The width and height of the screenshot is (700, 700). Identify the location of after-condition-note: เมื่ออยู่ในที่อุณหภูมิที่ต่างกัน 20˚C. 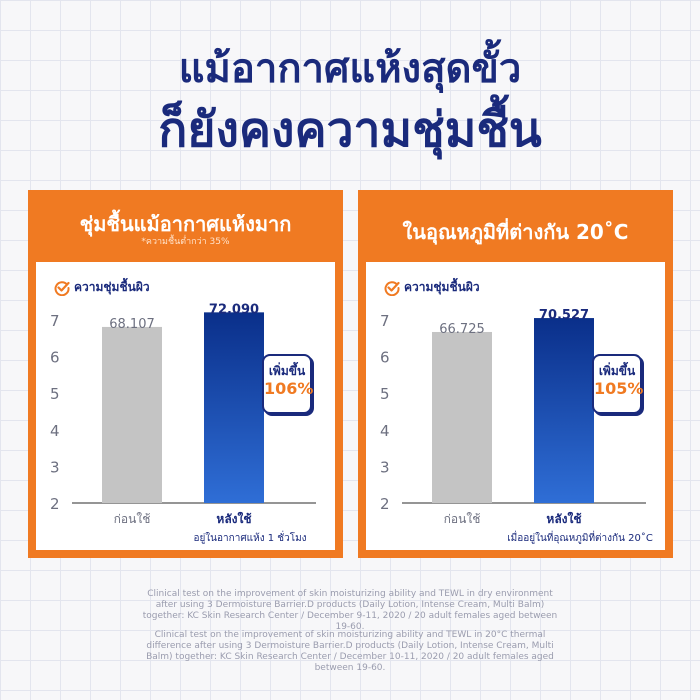
(580, 537).